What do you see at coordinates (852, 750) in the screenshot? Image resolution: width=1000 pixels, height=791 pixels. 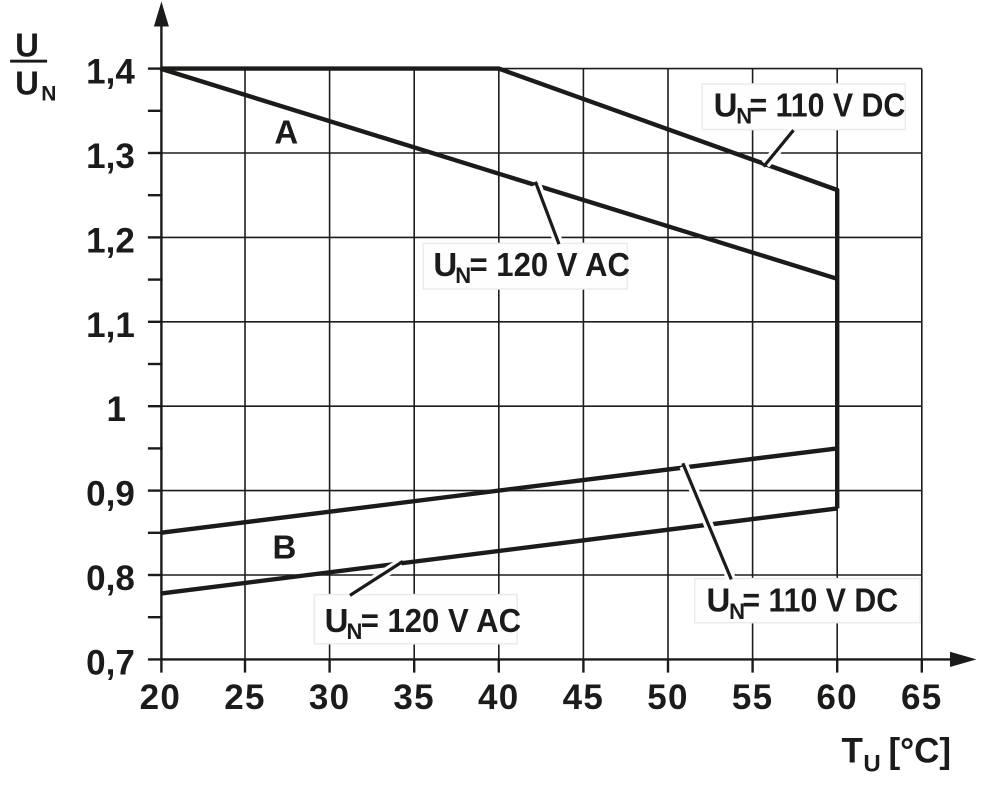 I see `svg-text: T` at bounding box center [852, 750].